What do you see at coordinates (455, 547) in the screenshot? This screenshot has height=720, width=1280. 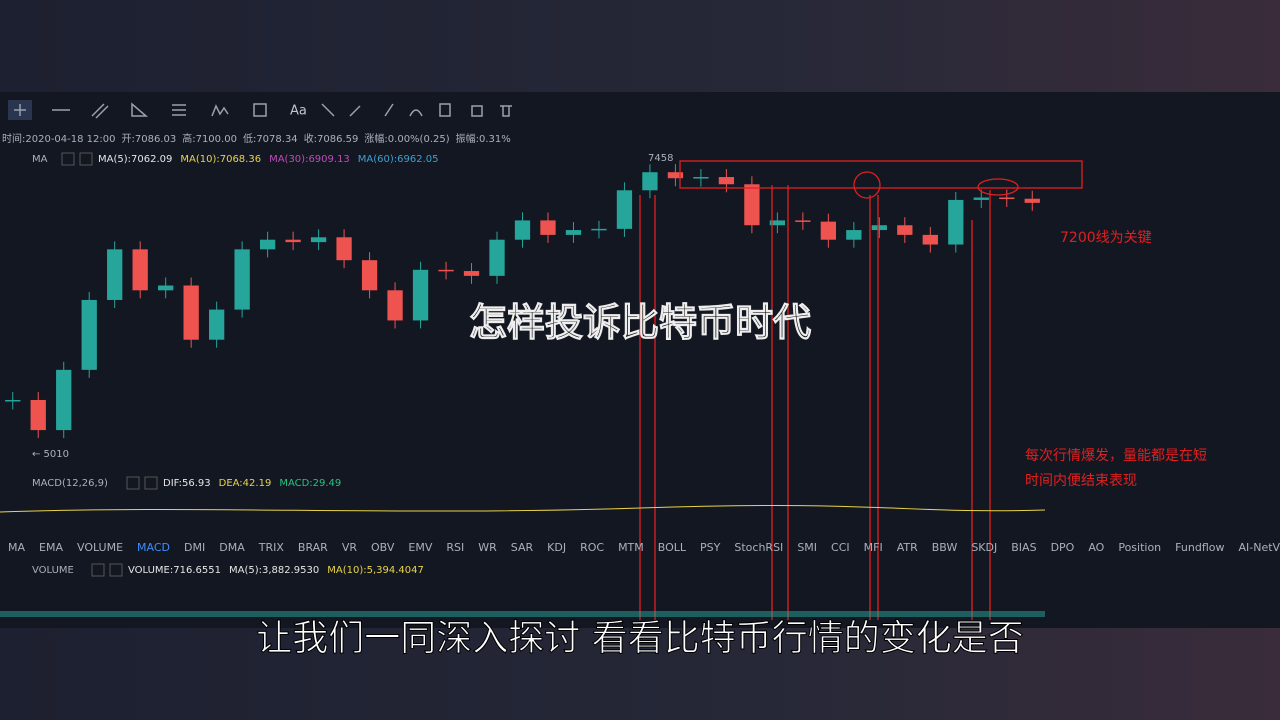 I see `indicator-tab: RSI` at bounding box center [455, 547].